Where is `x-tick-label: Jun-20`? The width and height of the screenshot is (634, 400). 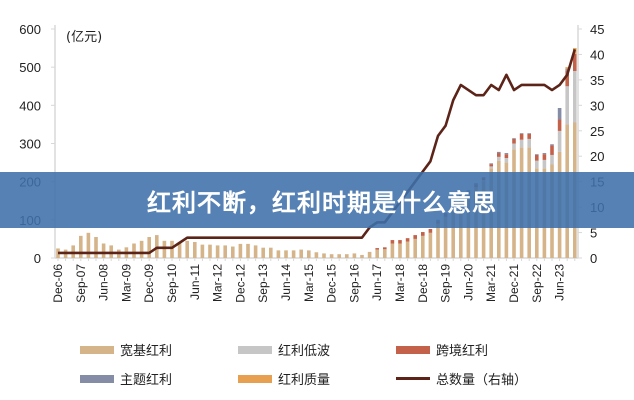
x-tick-label: Jun-20 is located at coordinates (468, 282).